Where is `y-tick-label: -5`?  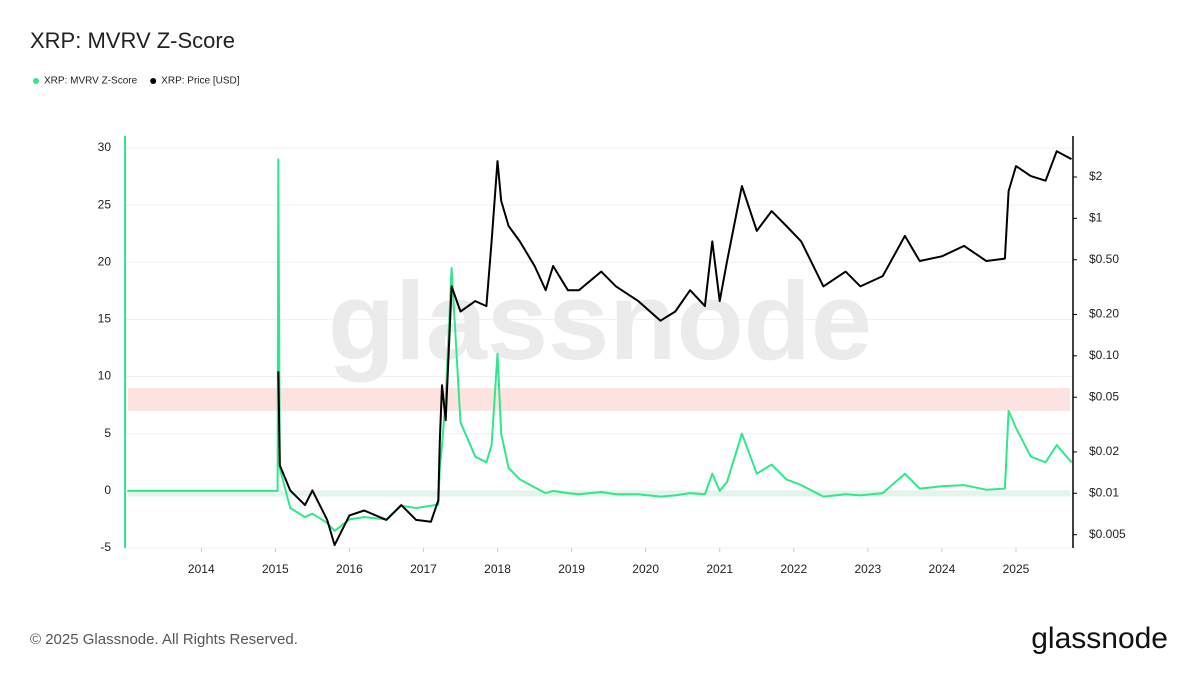 y-tick-label: -5 is located at coordinates (105, 547).